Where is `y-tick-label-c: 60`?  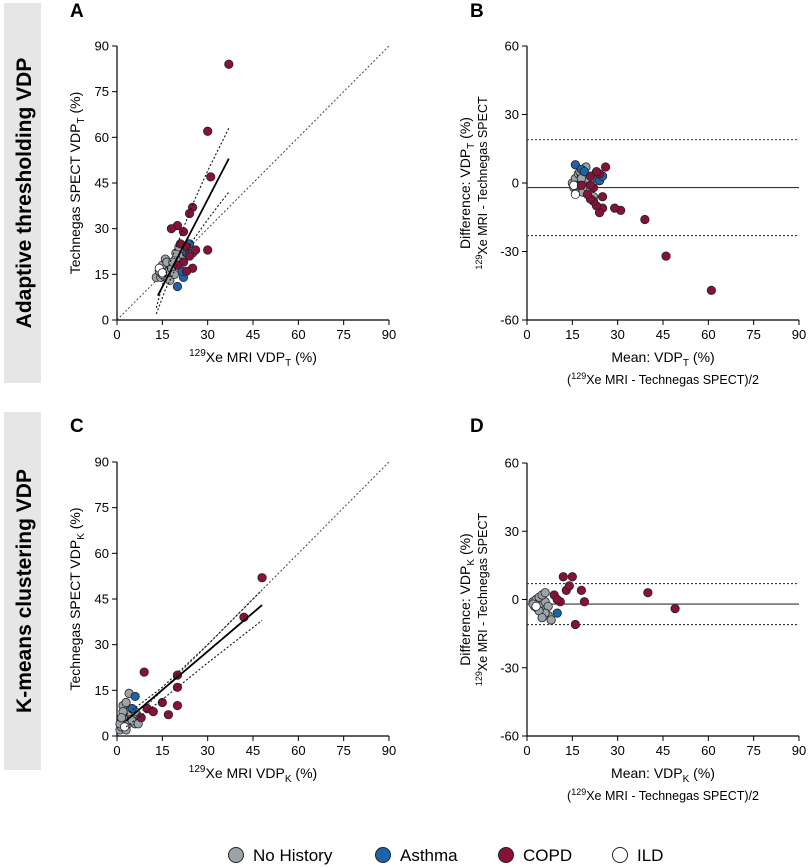
y-tick-label-c: 60 is located at coordinates (102, 553).